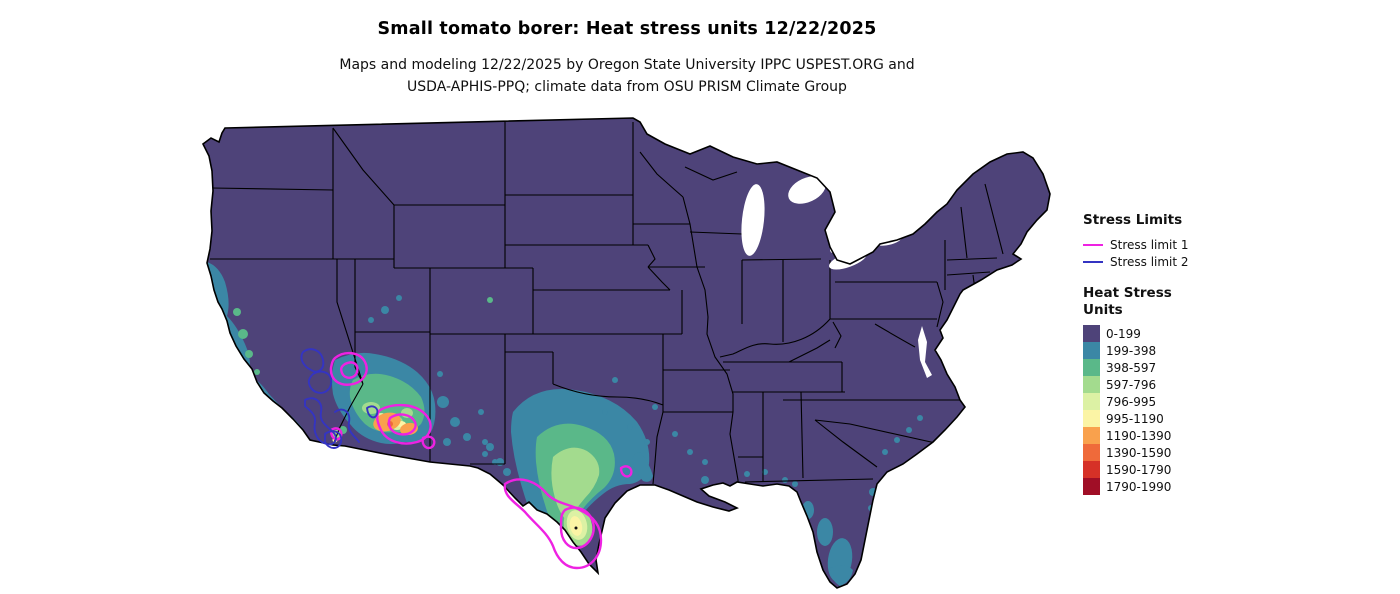 The width and height of the screenshot is (1400, 594). I want to click on class-label-199-398: 199-398, so click(1131, 350).